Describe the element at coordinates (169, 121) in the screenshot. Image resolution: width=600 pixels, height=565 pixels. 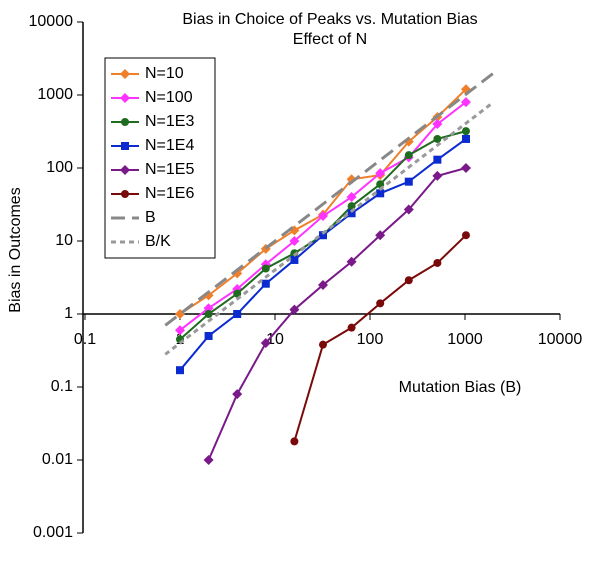
I see `legend-label: N=1E3` at that location.